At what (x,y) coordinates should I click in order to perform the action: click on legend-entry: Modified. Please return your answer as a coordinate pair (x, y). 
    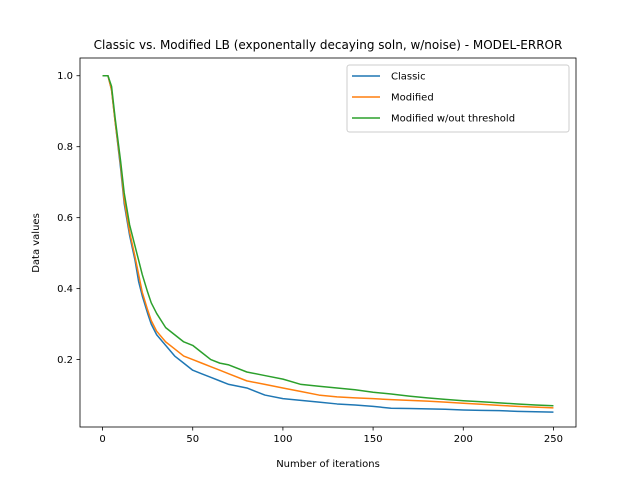
    Looking at the image, I should click on (412, 98).